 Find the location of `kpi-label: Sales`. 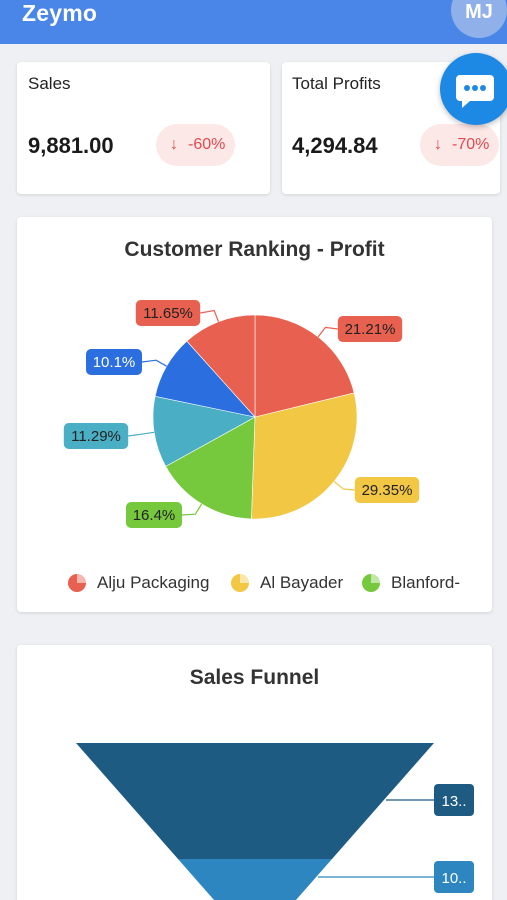

kpi-label: Sales is located at coordinates (49, 83).